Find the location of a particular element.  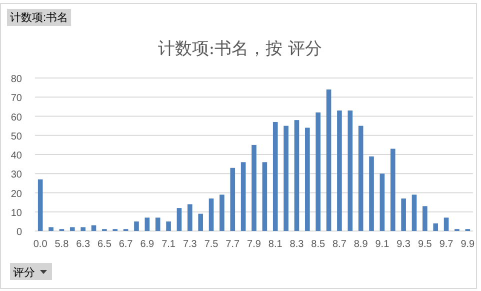

y-tick-label: 70 is located at coordinates (16, 98).